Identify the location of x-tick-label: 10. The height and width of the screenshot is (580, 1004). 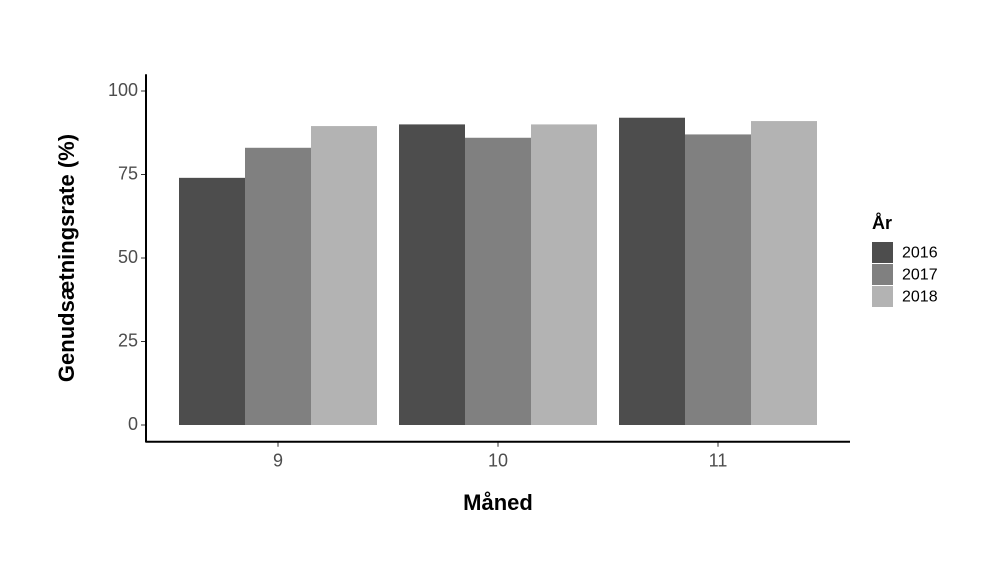
(498, 460).